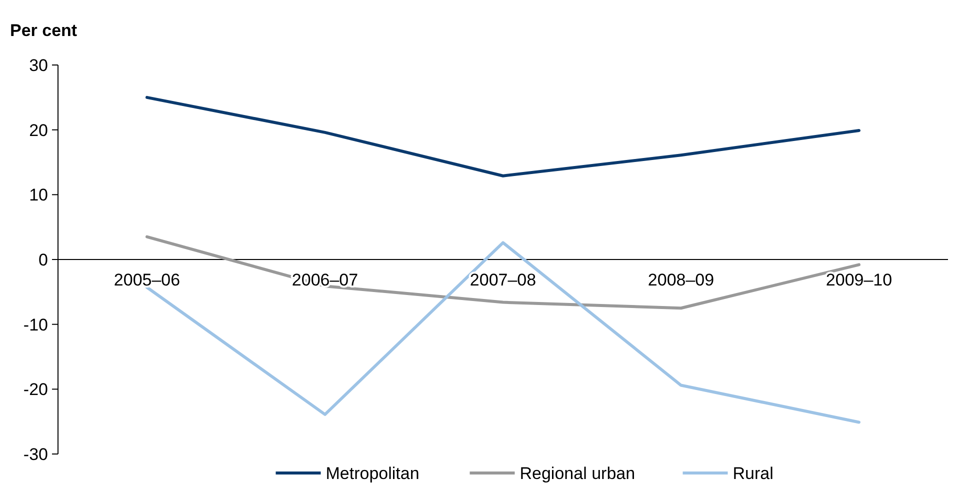 Image resolution: width=958 pixels, height=497 pixels. I want to click on y-axis-title: Per cent, so click(44, 30).